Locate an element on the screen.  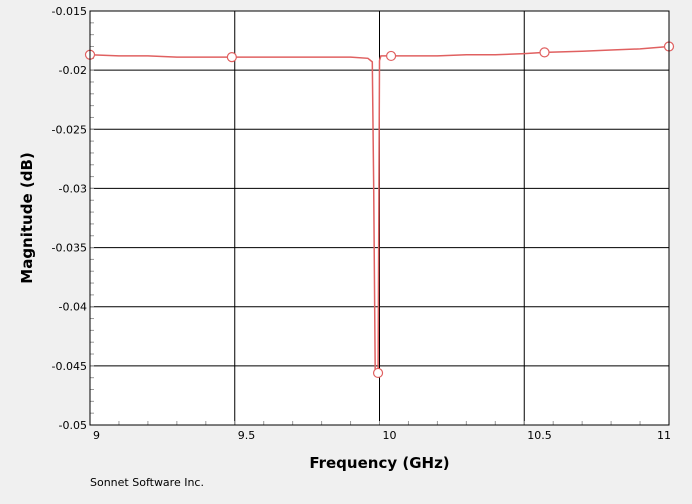
x-tick-label: 10 is located at coordinates (390, 435).